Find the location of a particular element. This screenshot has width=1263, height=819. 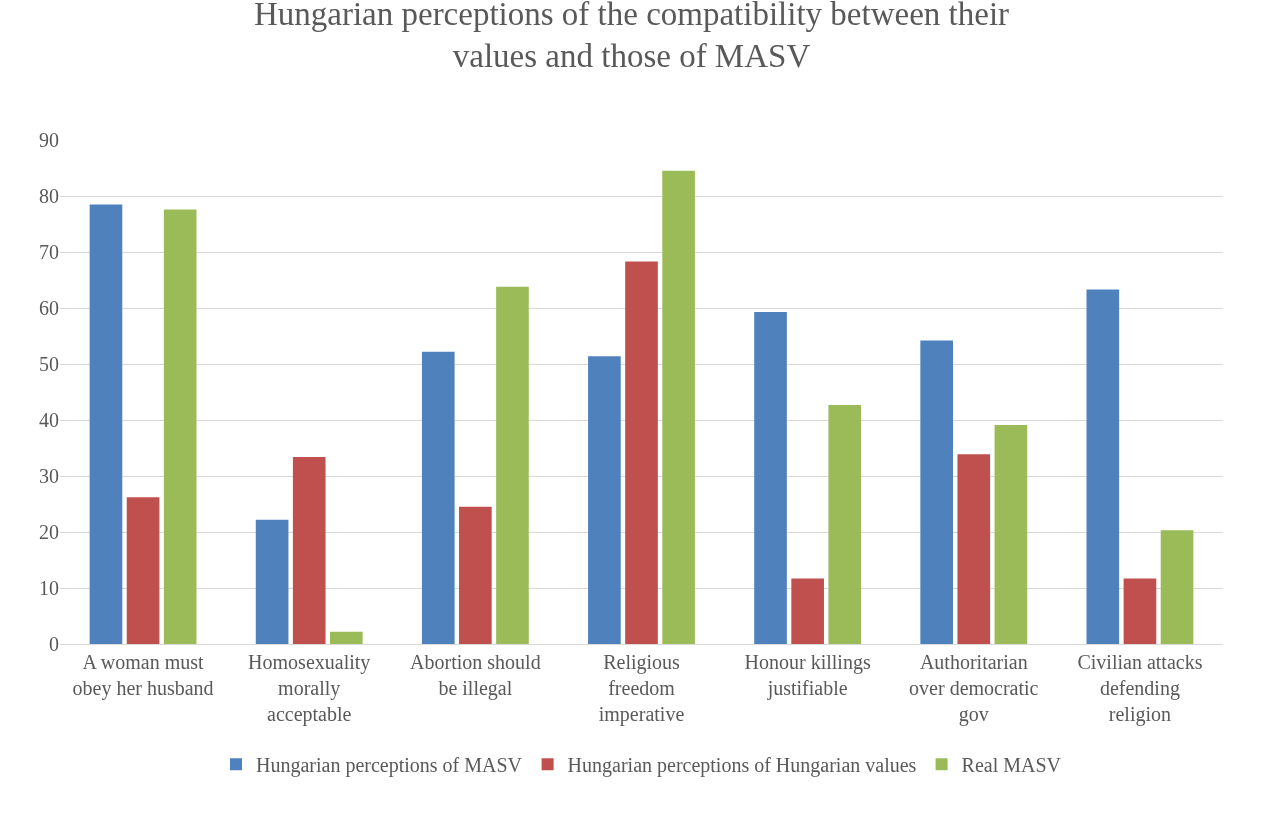

y-tick-label: 40 is located at coordinates (49, 420).